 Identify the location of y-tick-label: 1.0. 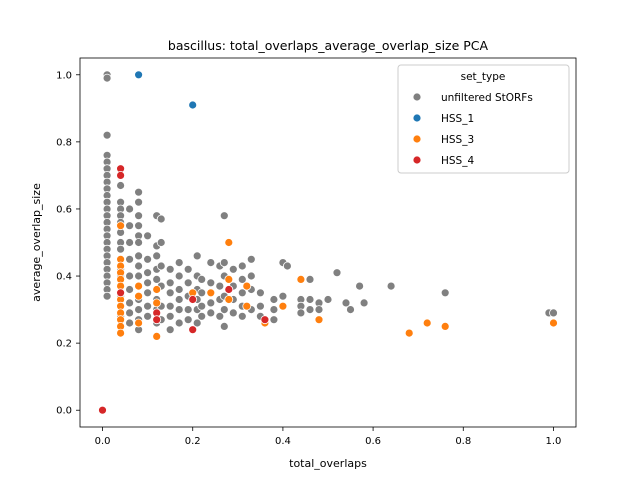
(64, 75).